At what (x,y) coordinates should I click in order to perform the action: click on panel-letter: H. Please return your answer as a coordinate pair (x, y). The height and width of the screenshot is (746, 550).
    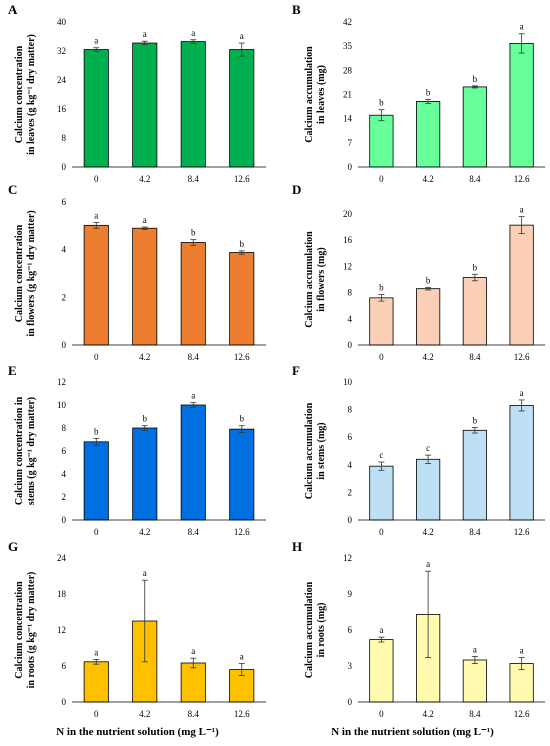
    Looking at the image, I should click on (297, 546).